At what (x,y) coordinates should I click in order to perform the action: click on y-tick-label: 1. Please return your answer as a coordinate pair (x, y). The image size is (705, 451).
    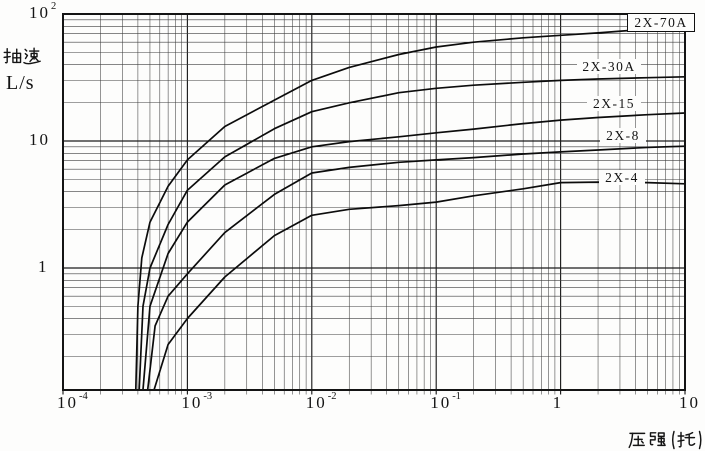
    Looking at the image, I should click on (43, 266).